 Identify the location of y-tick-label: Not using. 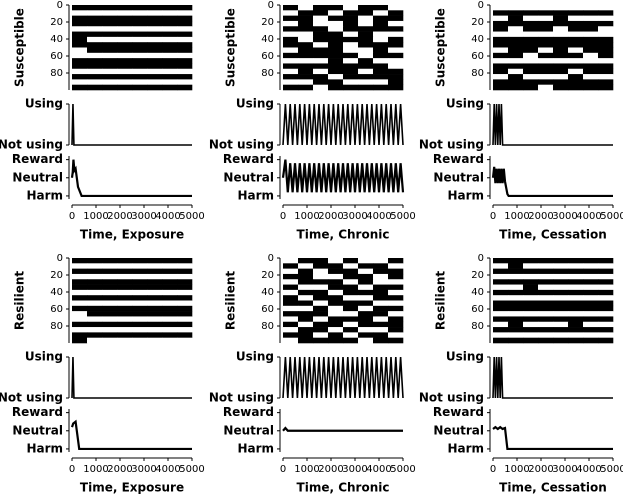
(31, 398).